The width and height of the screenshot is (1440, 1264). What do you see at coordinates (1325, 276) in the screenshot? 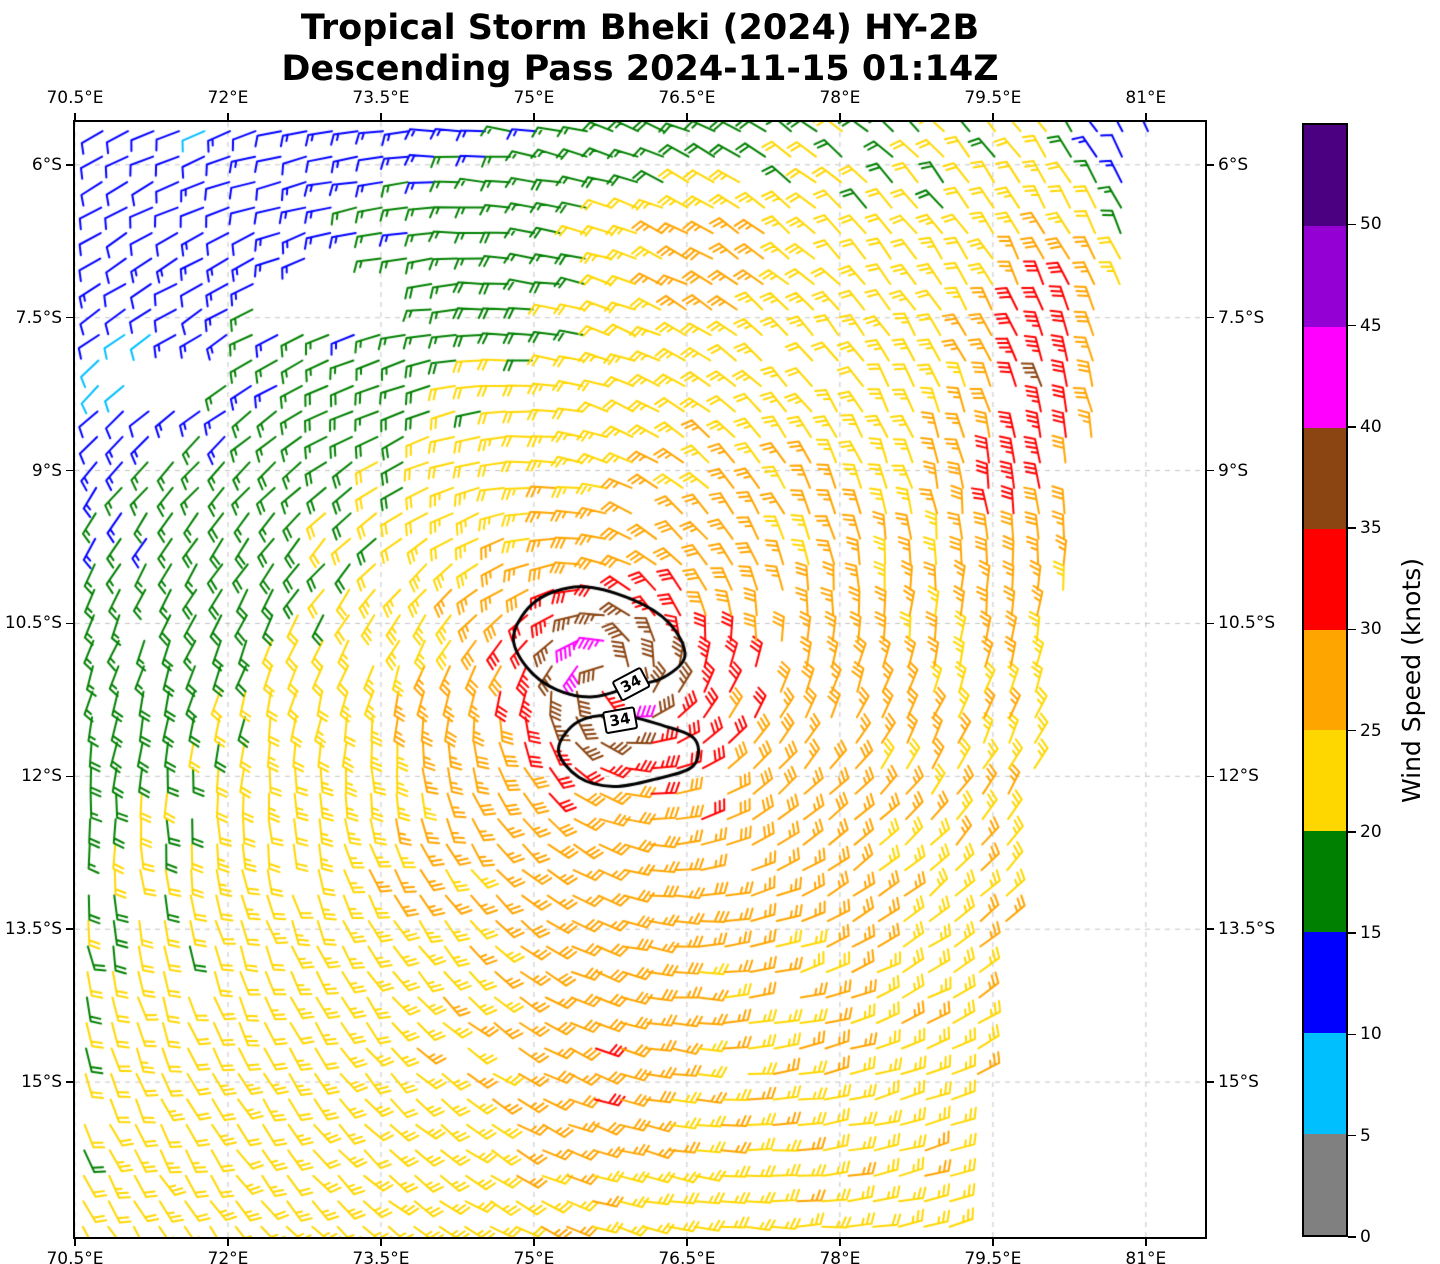
I see `colorbar-segment-45-50kt` at bounding box center [1325, 276].